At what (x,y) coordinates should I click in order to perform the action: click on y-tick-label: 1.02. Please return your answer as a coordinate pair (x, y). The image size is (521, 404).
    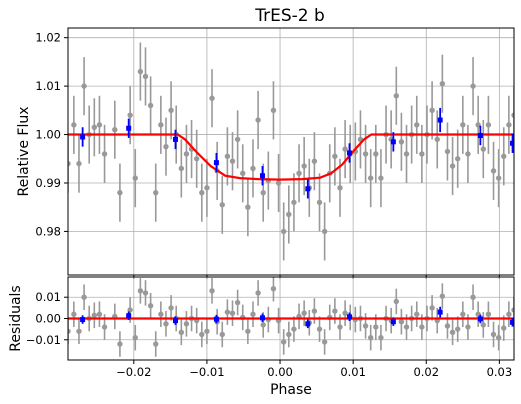
    Looking at the image, I should click on (48, 38).